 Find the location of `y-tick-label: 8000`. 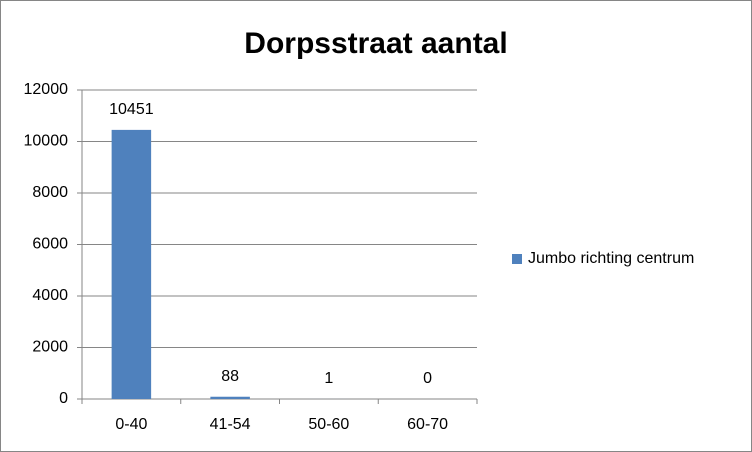

y-tick-label: 8000 is located at coordinates (50, 192).